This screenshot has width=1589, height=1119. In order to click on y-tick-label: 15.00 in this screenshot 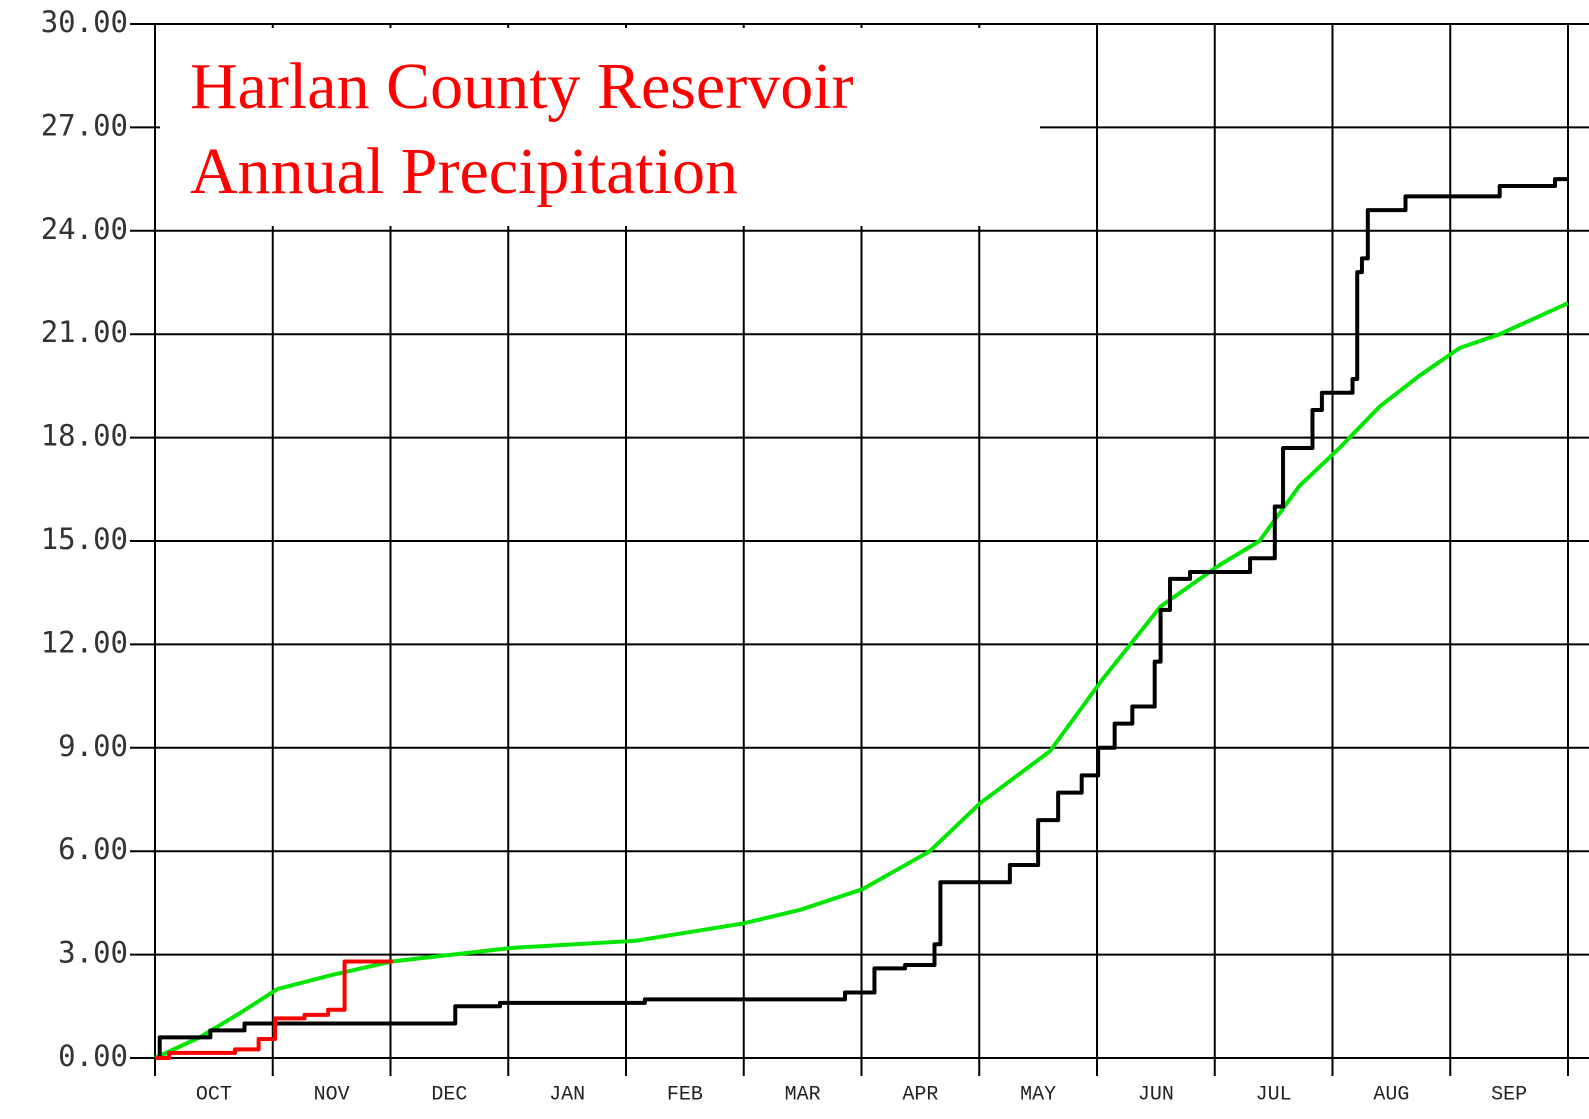, I will do `click(84, 539)`.